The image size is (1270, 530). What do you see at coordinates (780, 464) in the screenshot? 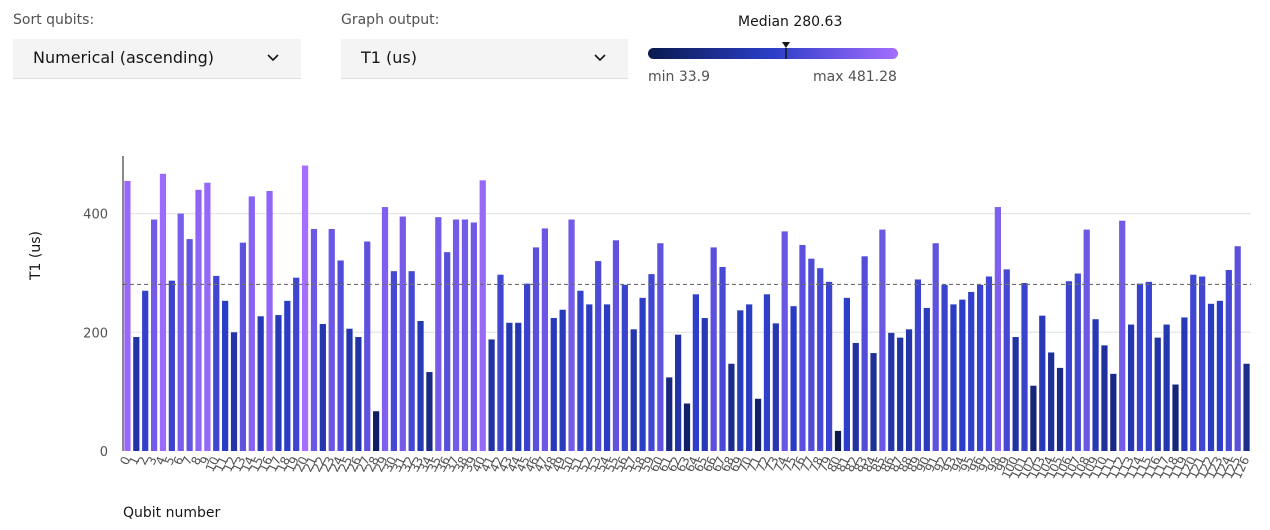
I see `x-tick-label: 74` at bounding box center [780, 464].